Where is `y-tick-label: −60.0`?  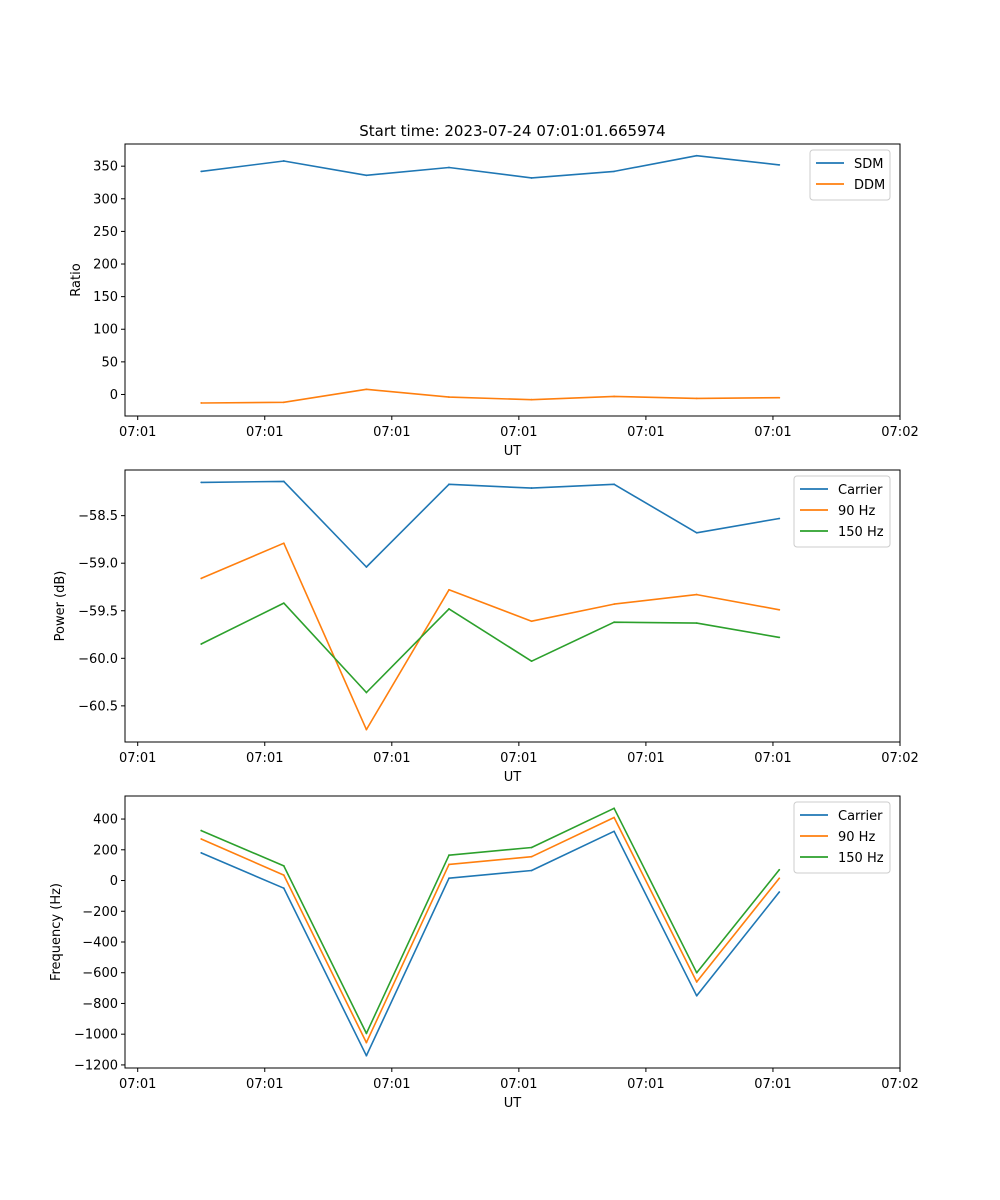
y-tick-label: −60.0 is located at coordinates (98, 659).